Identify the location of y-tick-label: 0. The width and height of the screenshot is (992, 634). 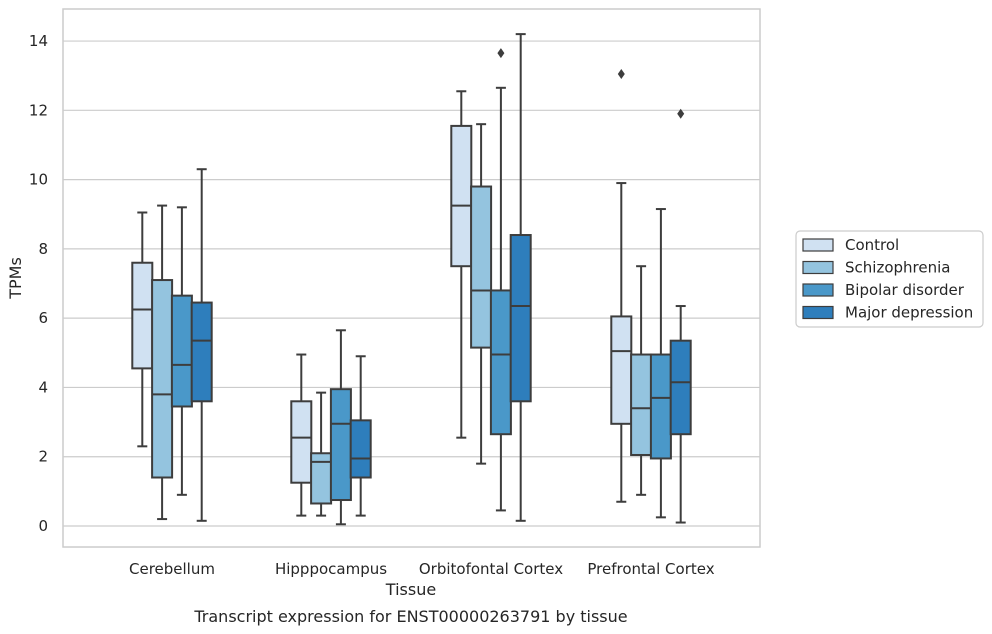
(43, 526).